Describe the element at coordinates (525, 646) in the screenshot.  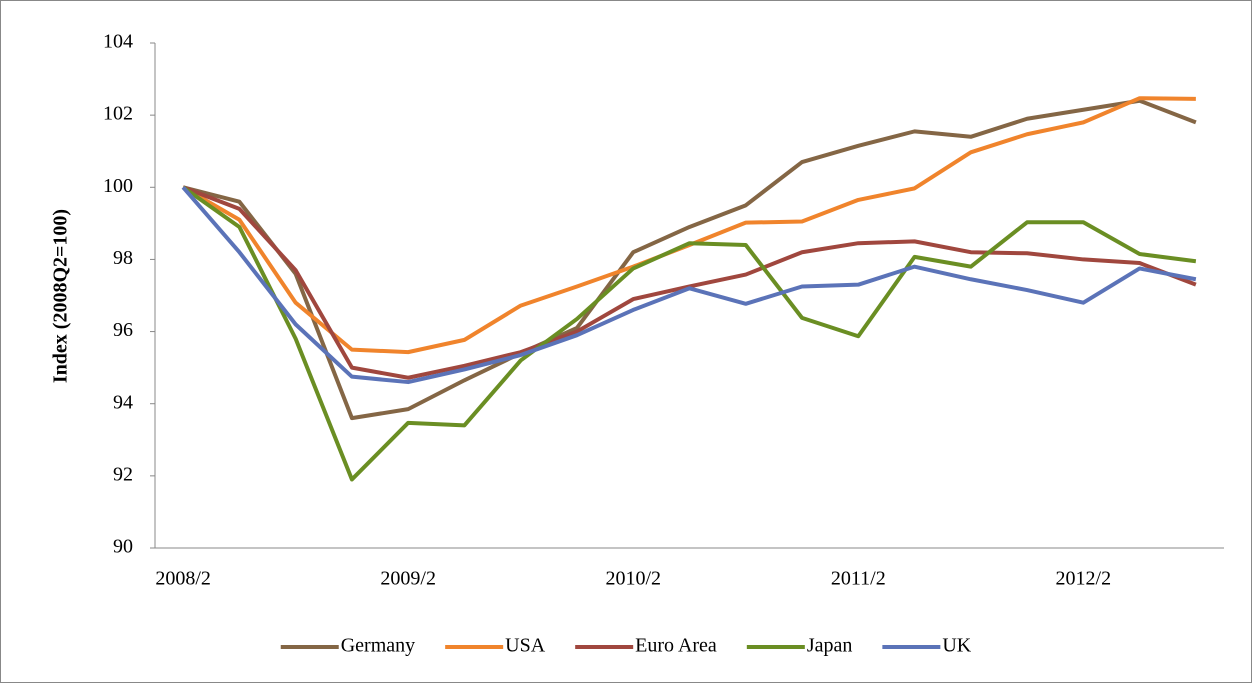
I see `legend-label: USA` at that location.